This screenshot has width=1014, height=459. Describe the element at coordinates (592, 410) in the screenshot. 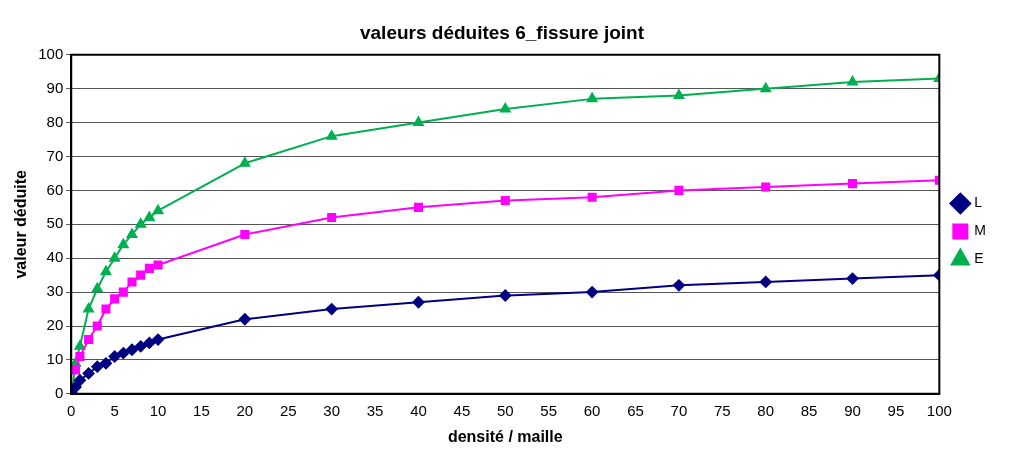

I see `x-tick-label: 60` at that location.